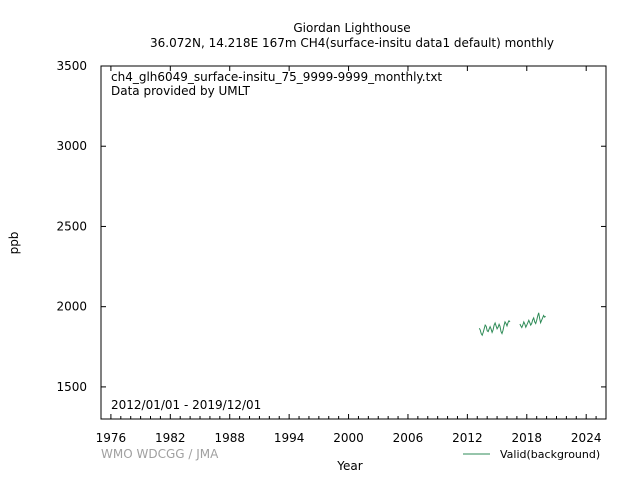 The height and width of the screenshot is (480, 640). Describe the element at coordinates (71, 387) in the screenshot. I see `y-tick-label: 1500` at that location.